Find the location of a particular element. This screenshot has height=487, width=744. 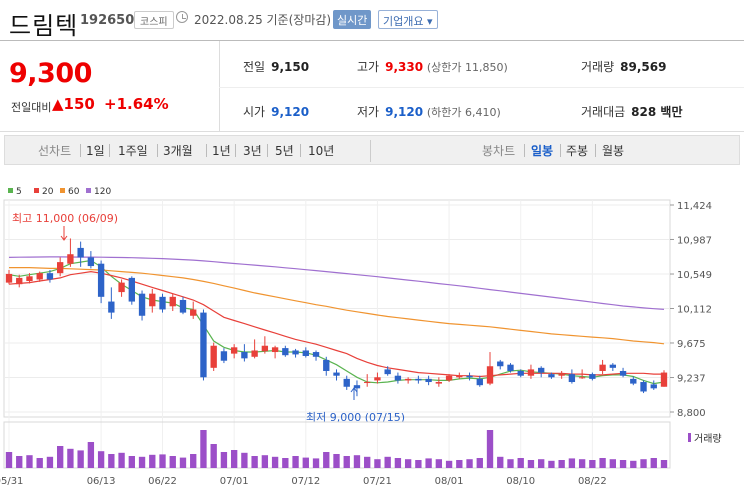

stock-name: 드림텍 is located at coordinates (44, 26).